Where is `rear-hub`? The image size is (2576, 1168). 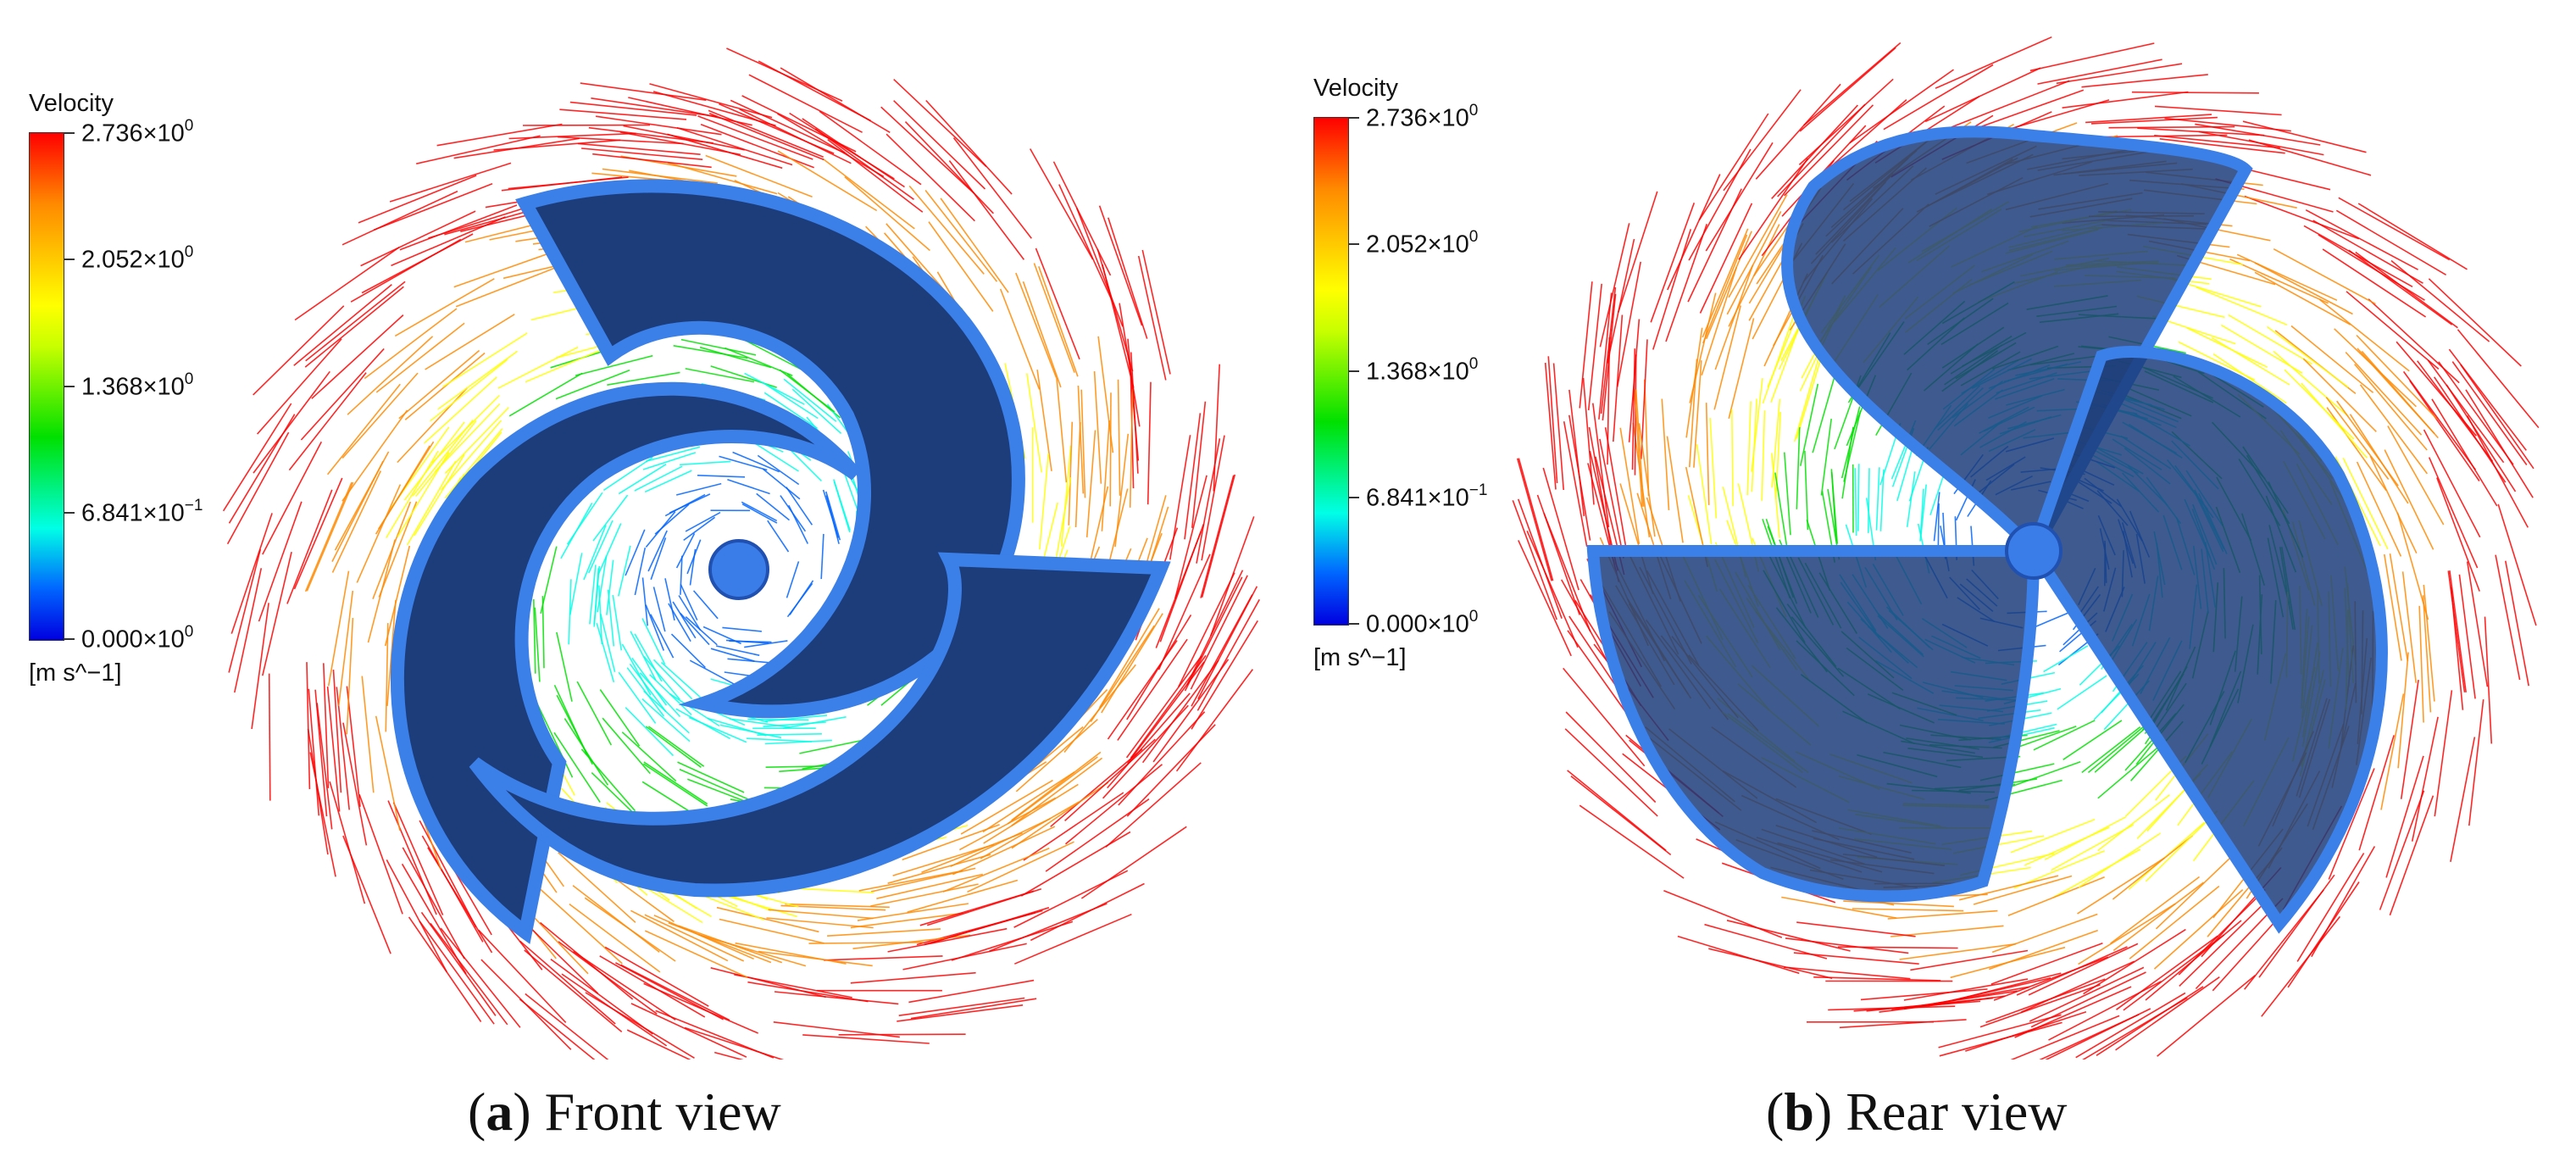
rear-hub is located at coordinates (2033, 551).